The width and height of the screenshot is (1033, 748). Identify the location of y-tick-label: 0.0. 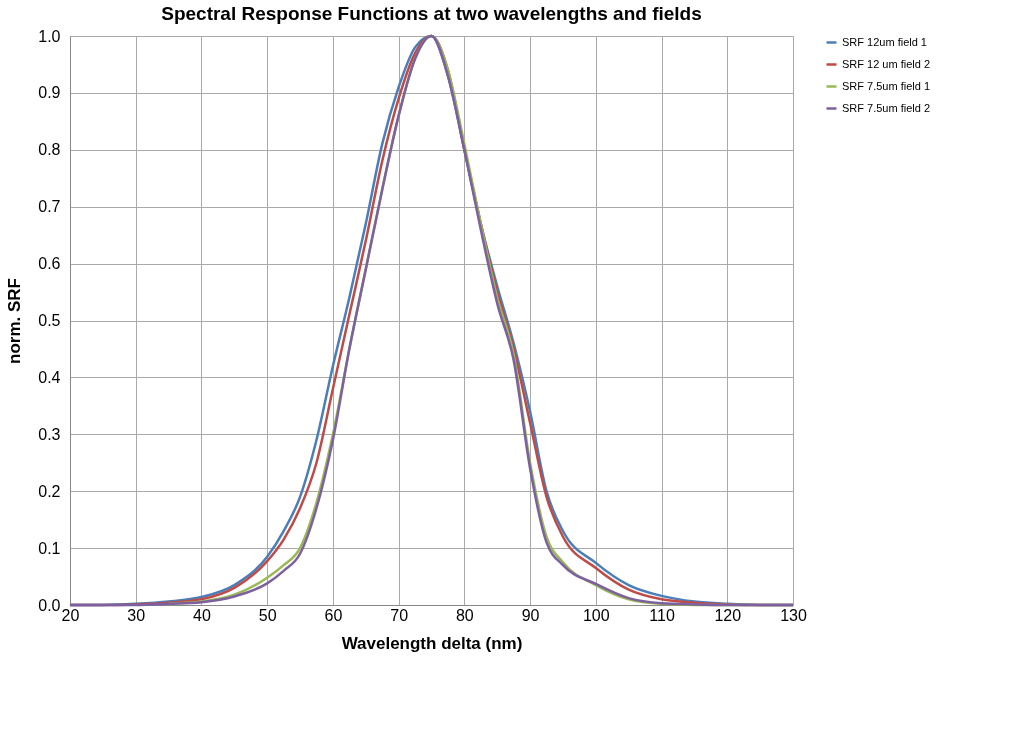
(49, 605).